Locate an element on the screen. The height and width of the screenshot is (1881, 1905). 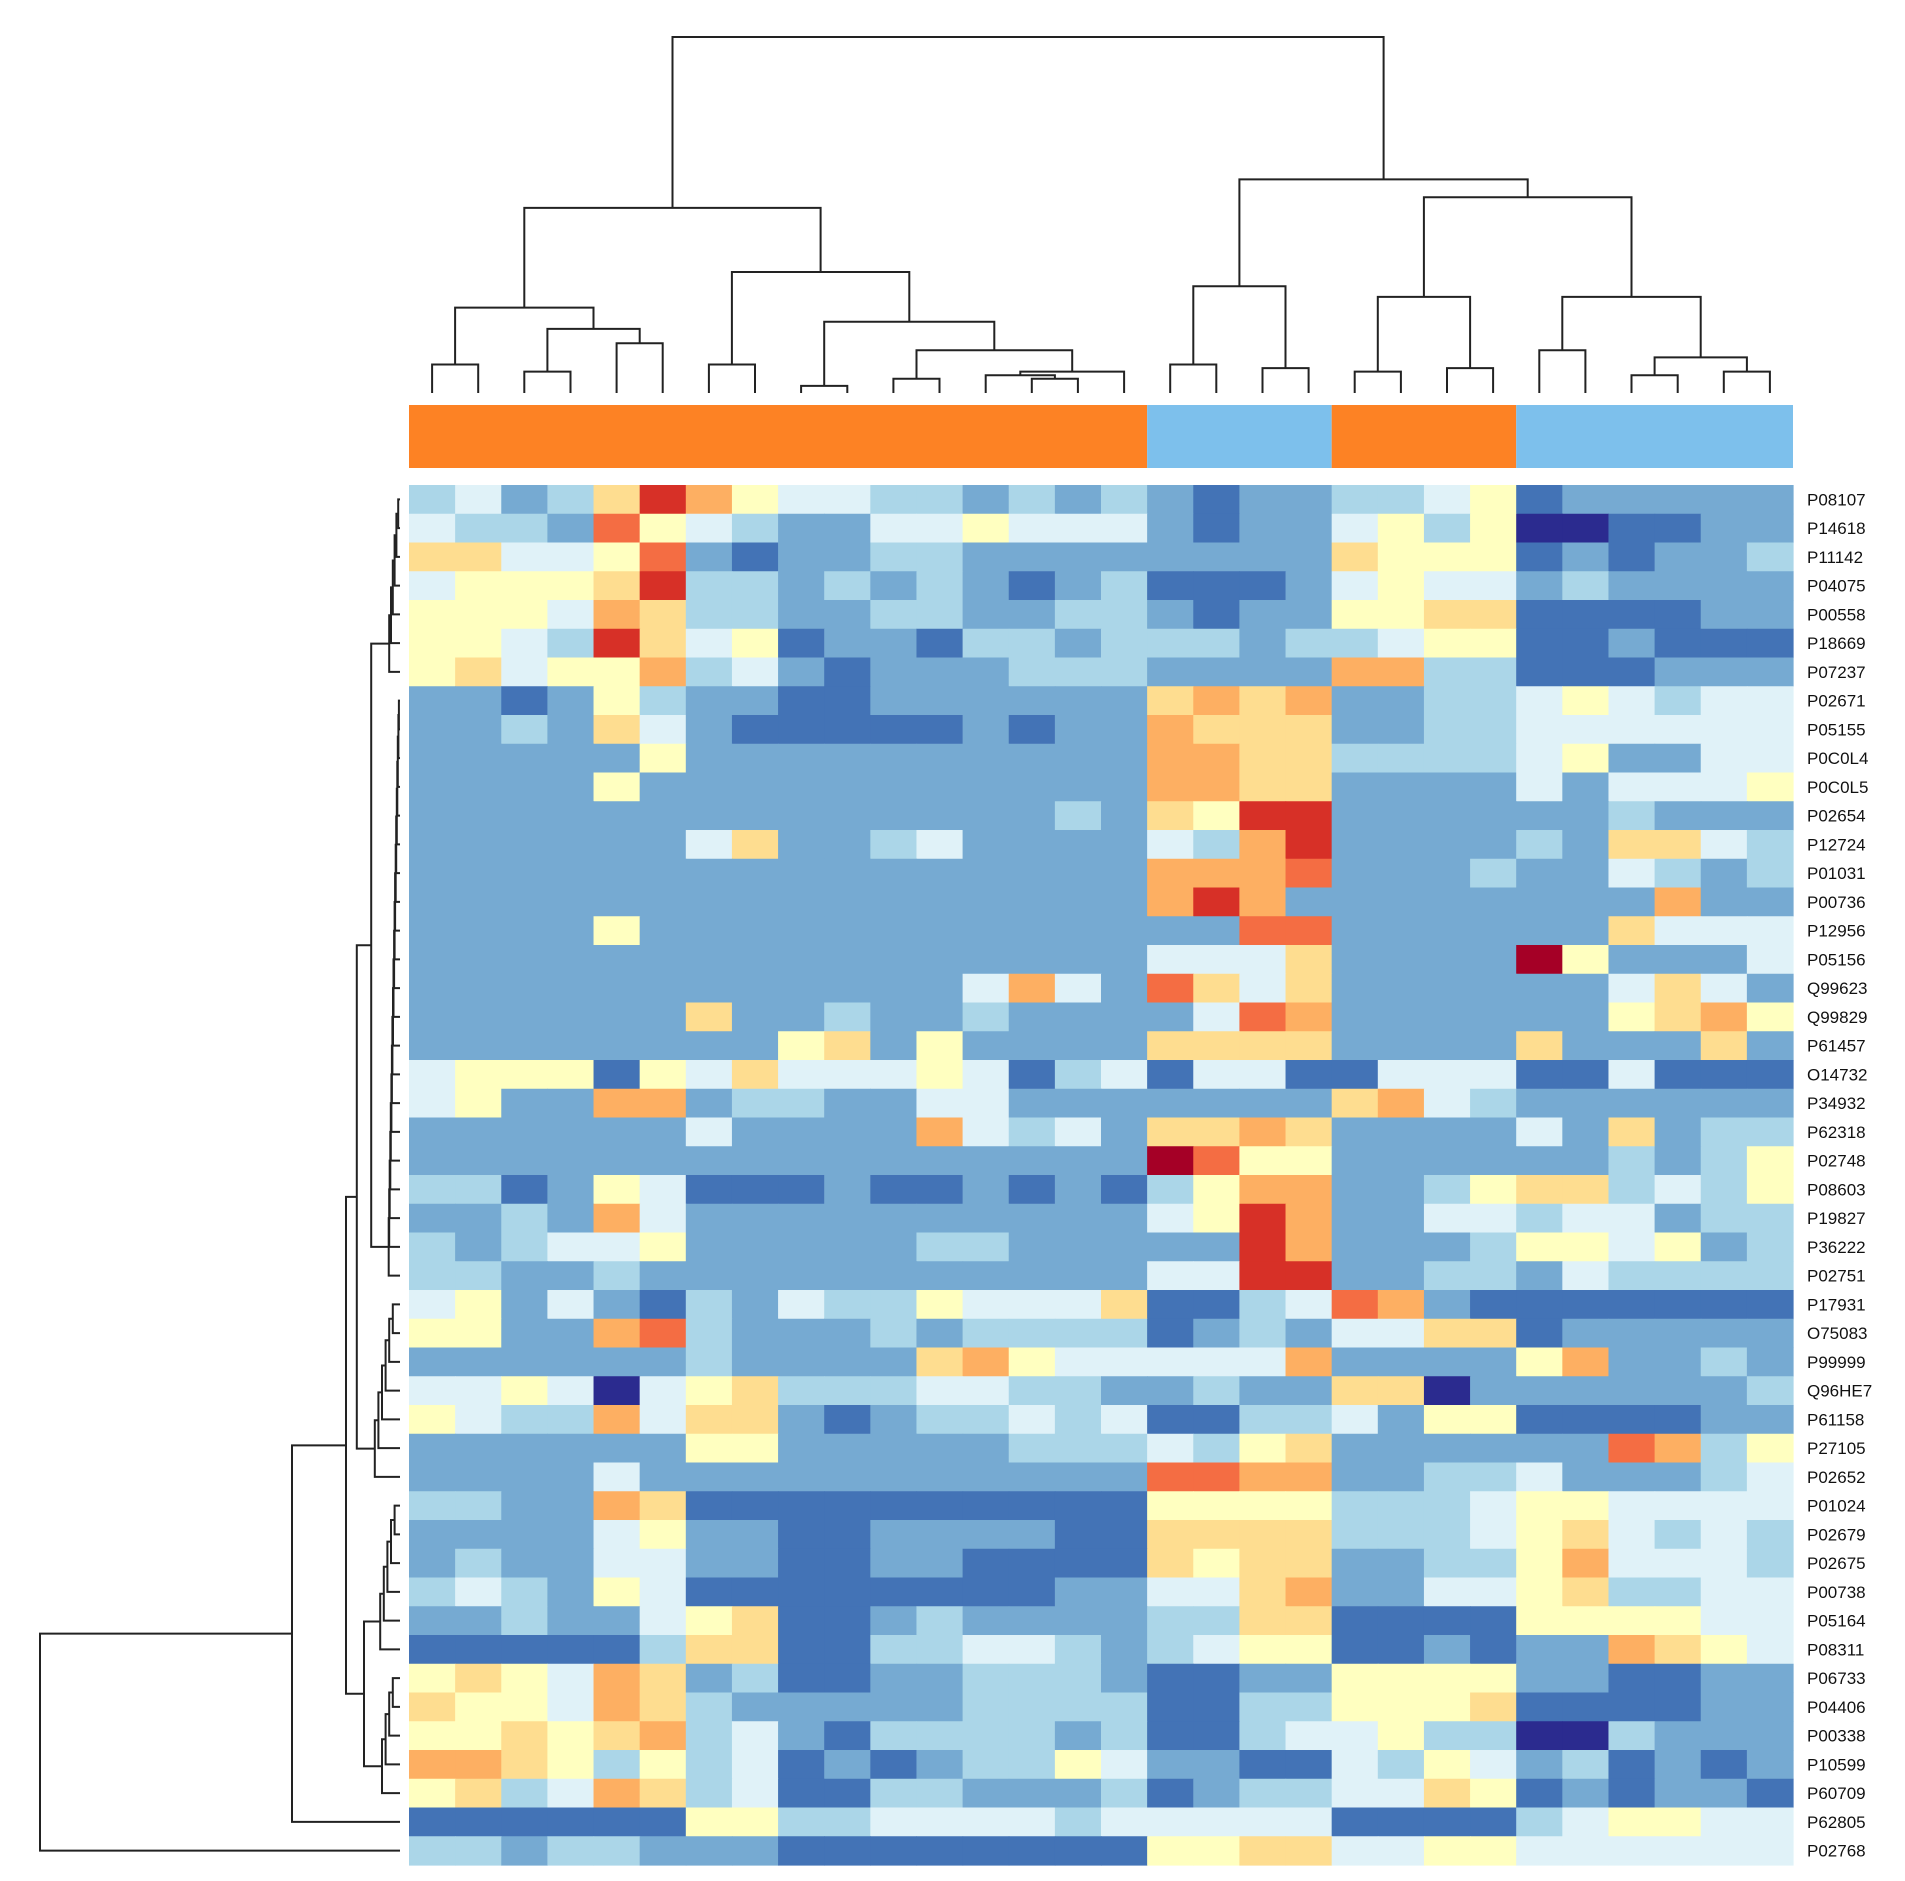
row-label: P02751 is located at coordinates (1836, 1276).